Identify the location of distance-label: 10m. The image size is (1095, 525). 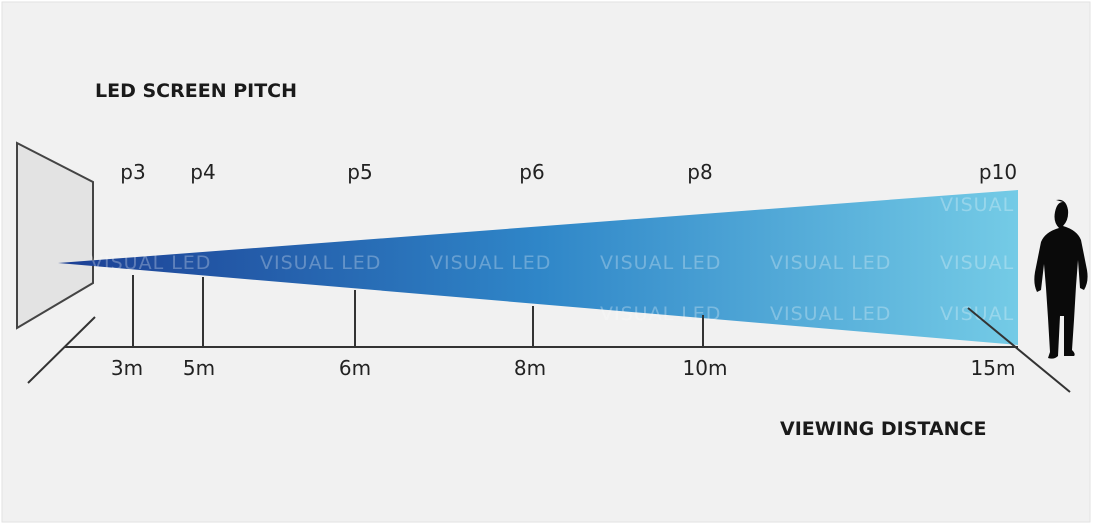
(705, 368).